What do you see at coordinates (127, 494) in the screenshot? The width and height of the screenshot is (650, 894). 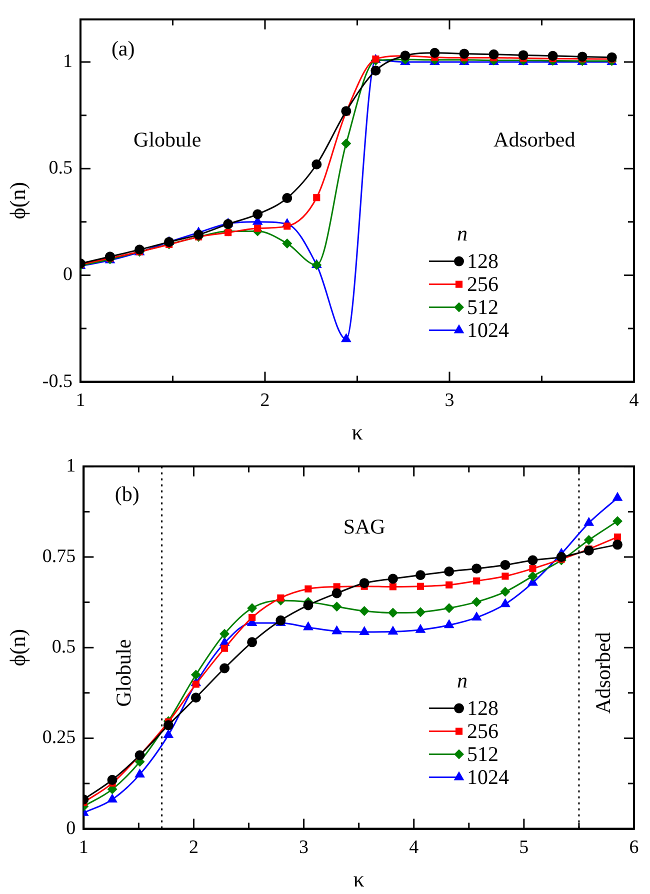 I see `annotation: (b)` at bounding box center [127, 494].